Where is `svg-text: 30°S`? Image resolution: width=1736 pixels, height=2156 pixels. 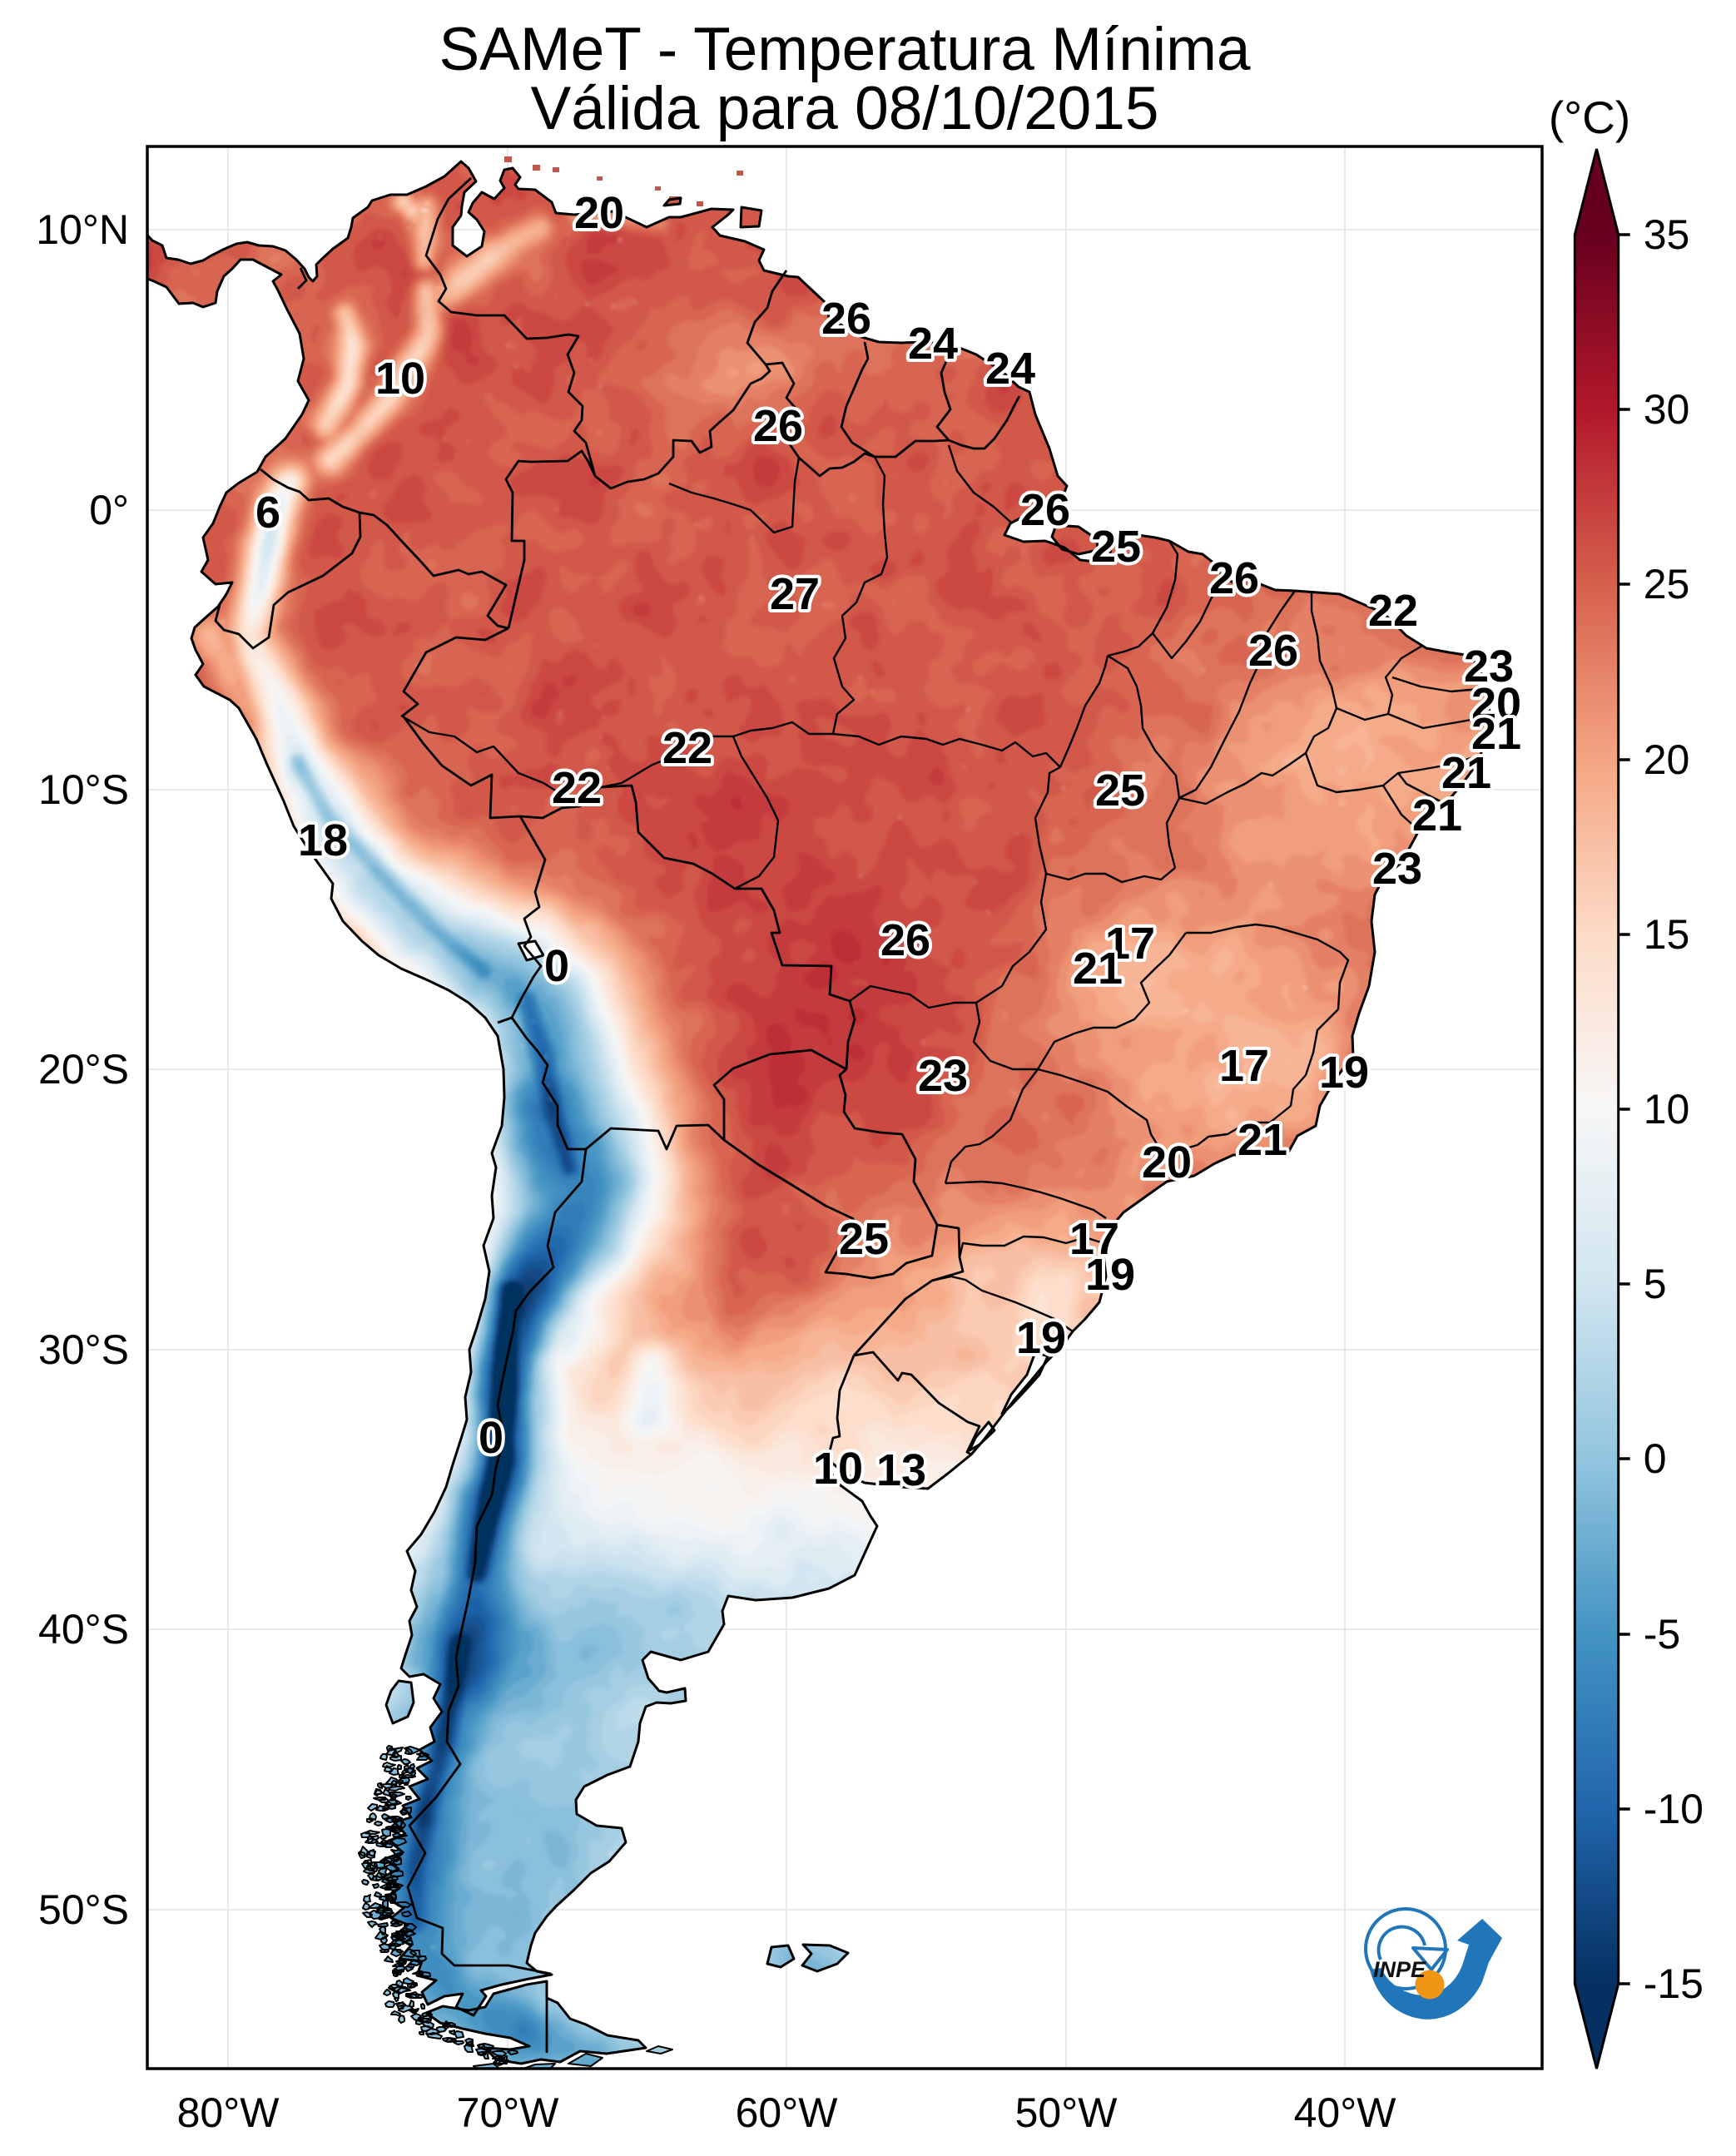 svg-text: 30°S is located at coordinates (84, 1350).